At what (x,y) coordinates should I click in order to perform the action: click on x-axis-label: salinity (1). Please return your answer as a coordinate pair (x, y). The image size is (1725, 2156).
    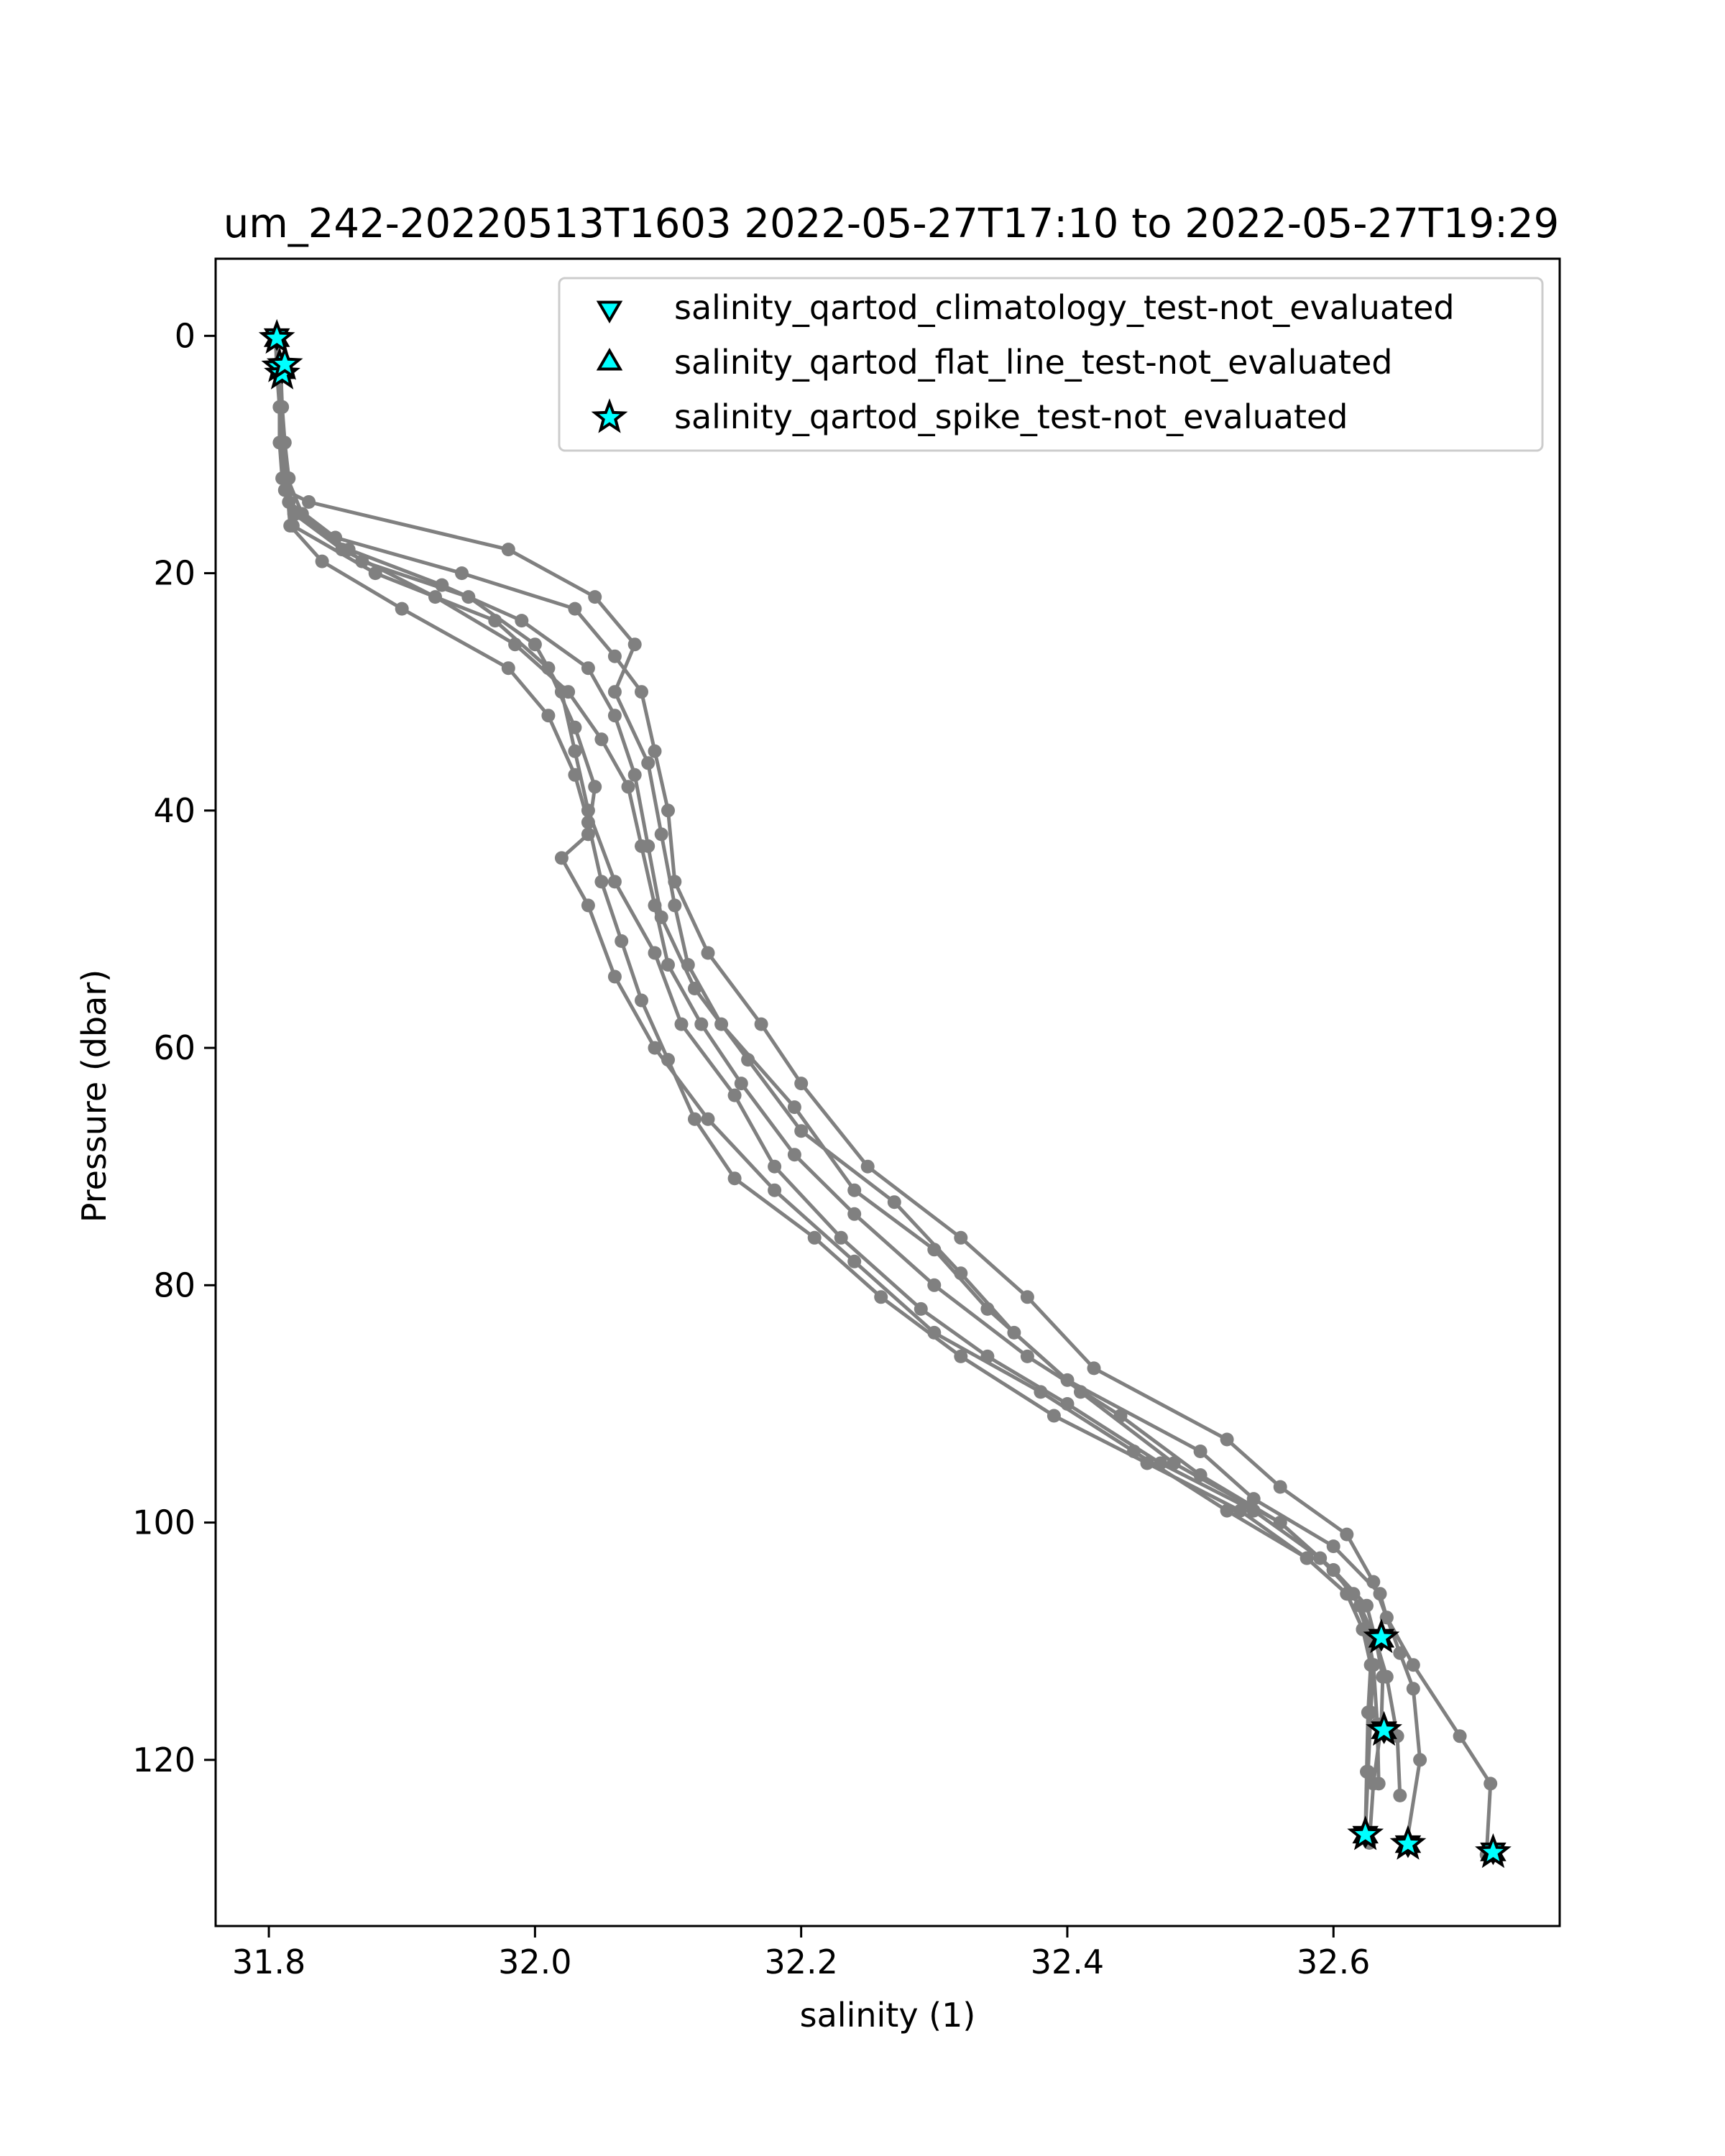
    Looking at the image, I should click on (888, 2016).